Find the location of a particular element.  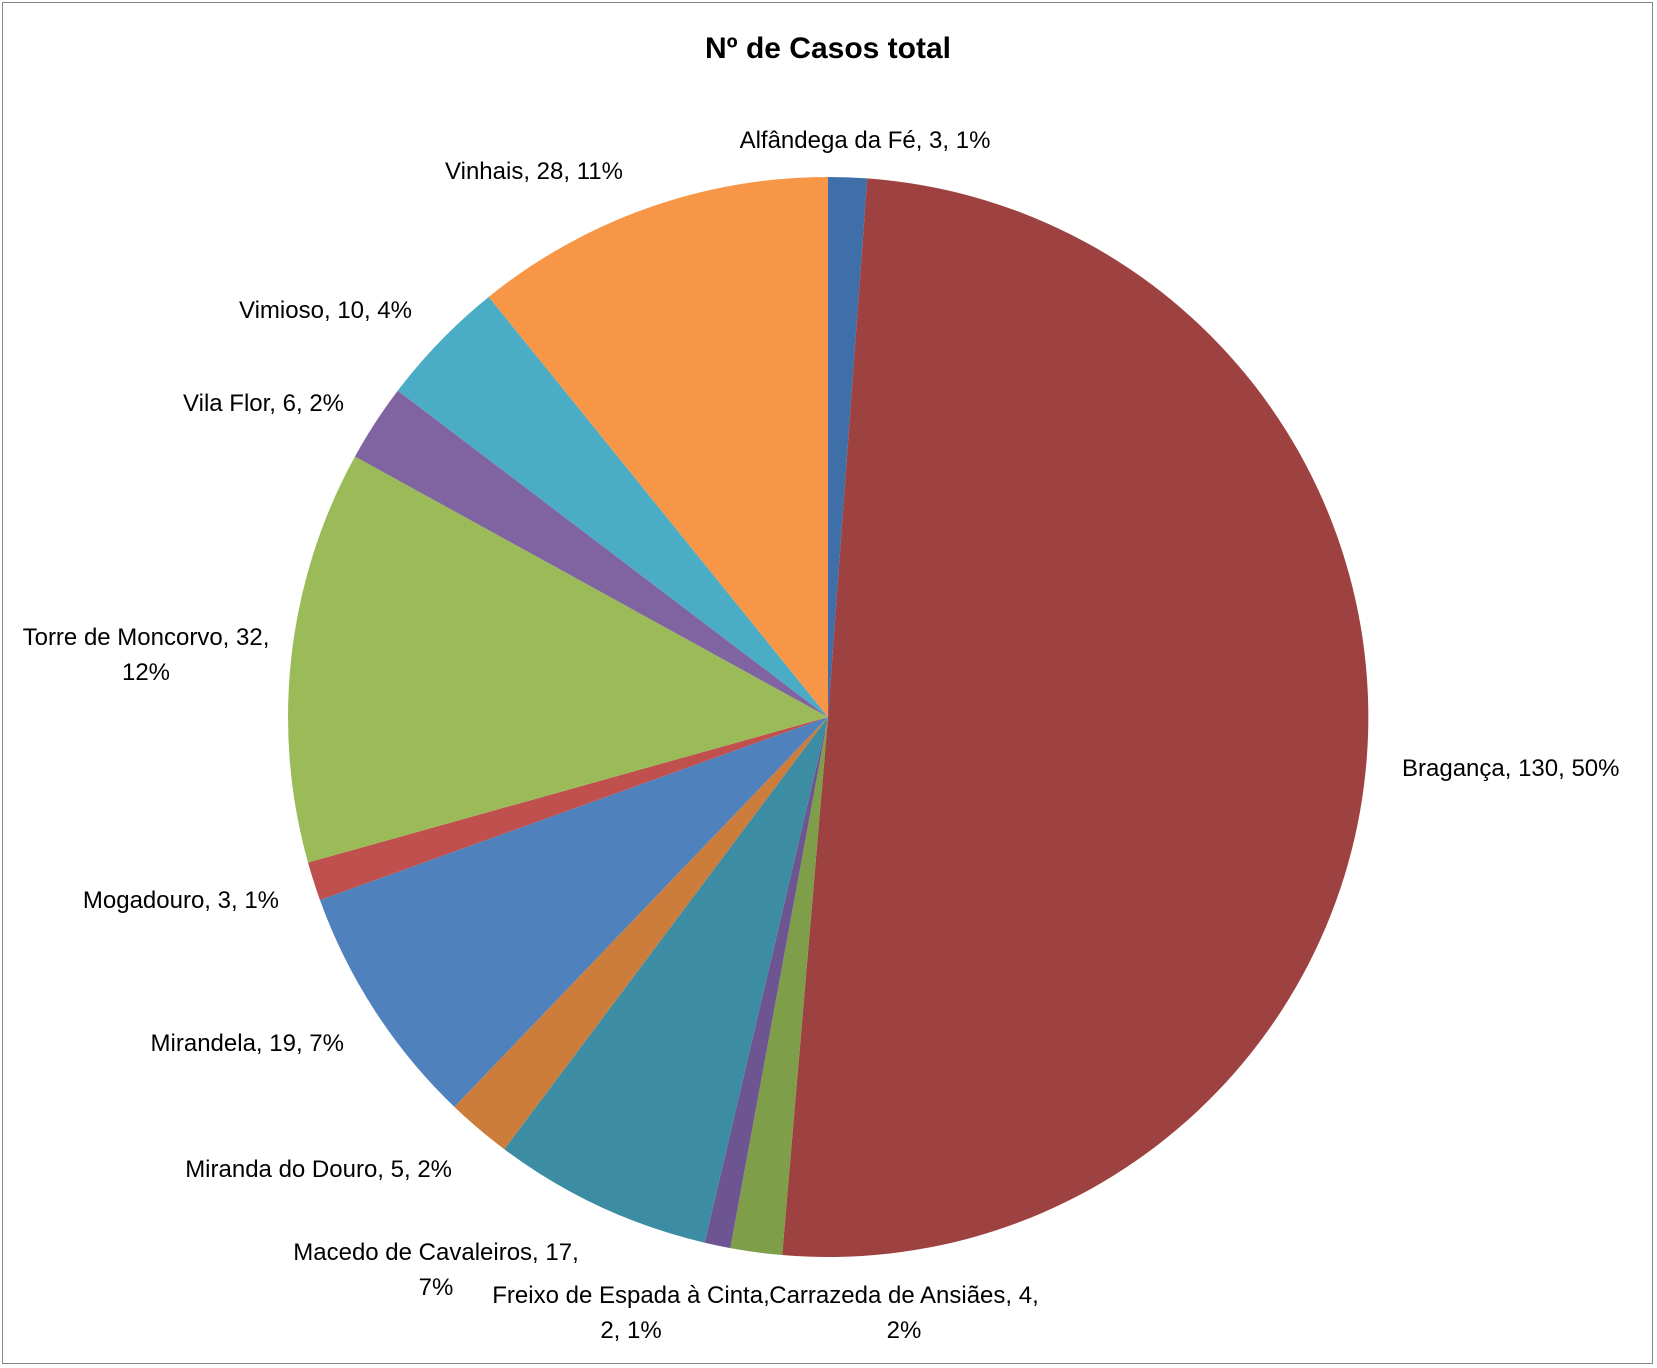

data-label-line: Mirandela, 19, 7% is located at coordinates (247, 1043).